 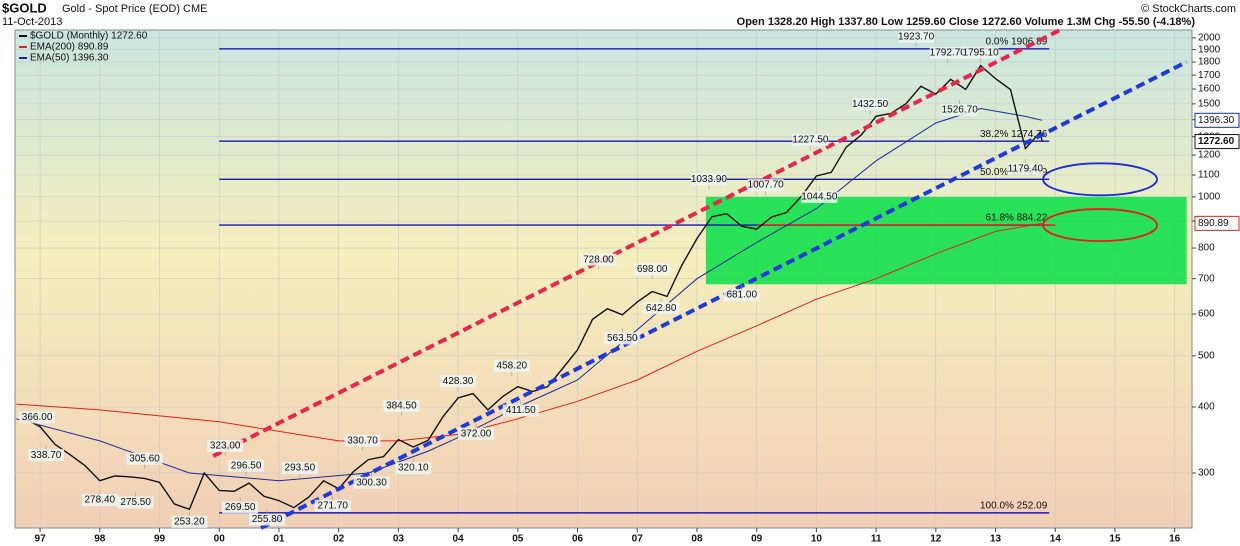 What do you see at coordinates (1209, 49) in the screenshot?
I see `y-tick-label: 1900` at bounding box center [1209, 49].